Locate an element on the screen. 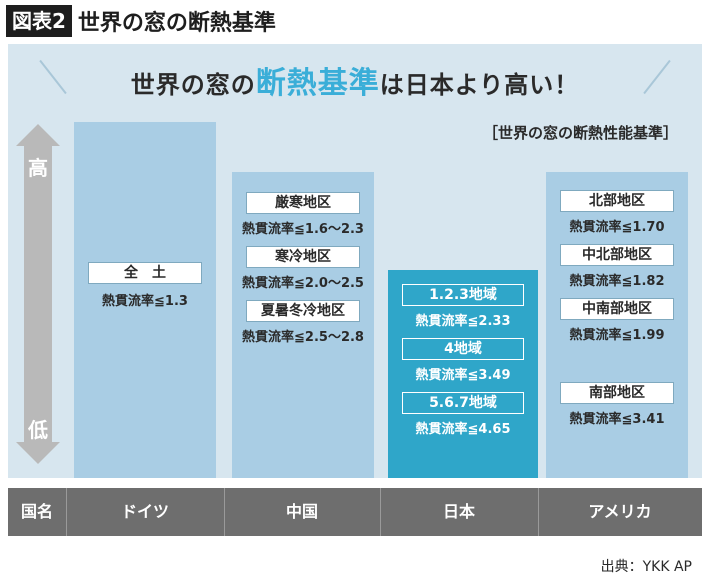  region-label: 全 土 is located at coordinates (145, 273).